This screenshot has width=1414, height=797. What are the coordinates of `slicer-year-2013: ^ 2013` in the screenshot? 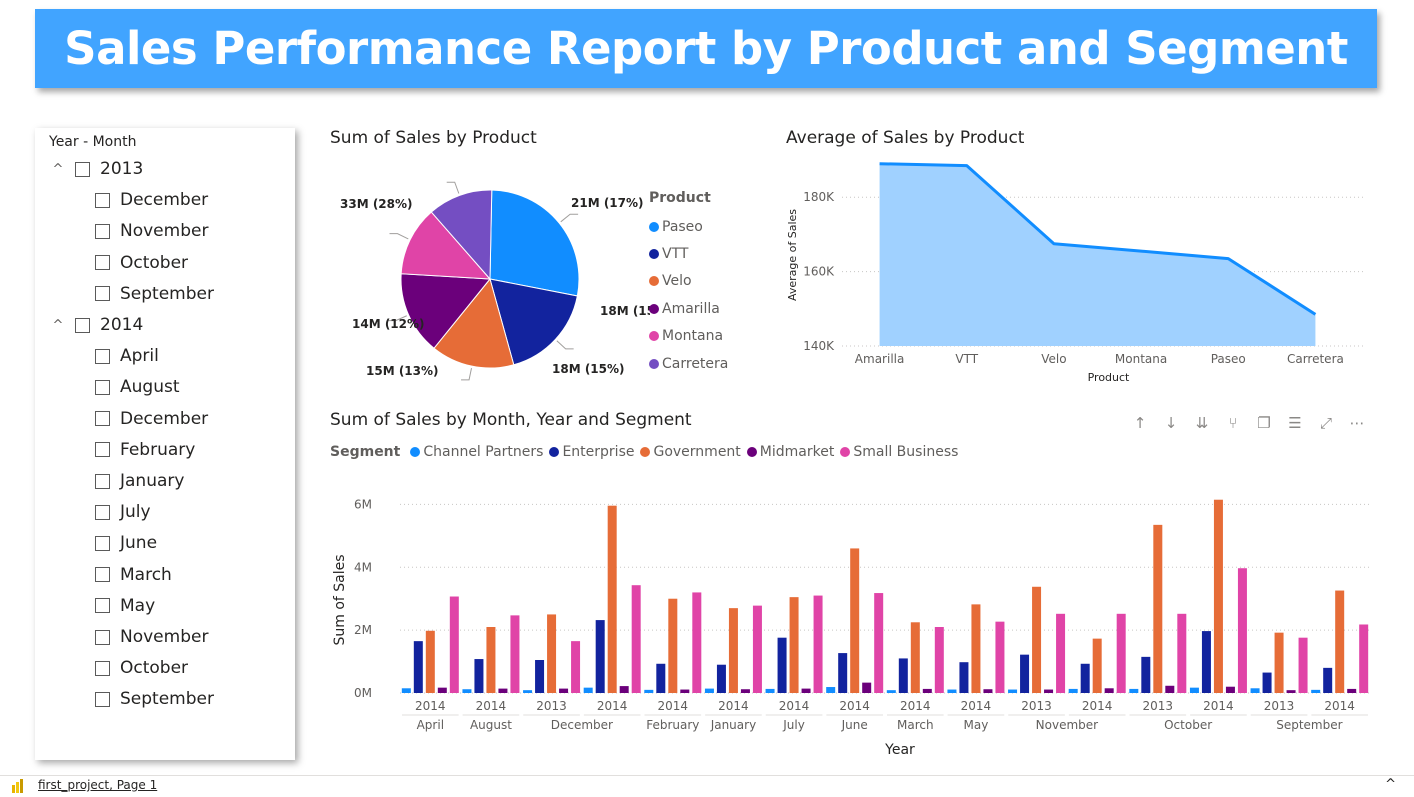 It's located at (96, 169).